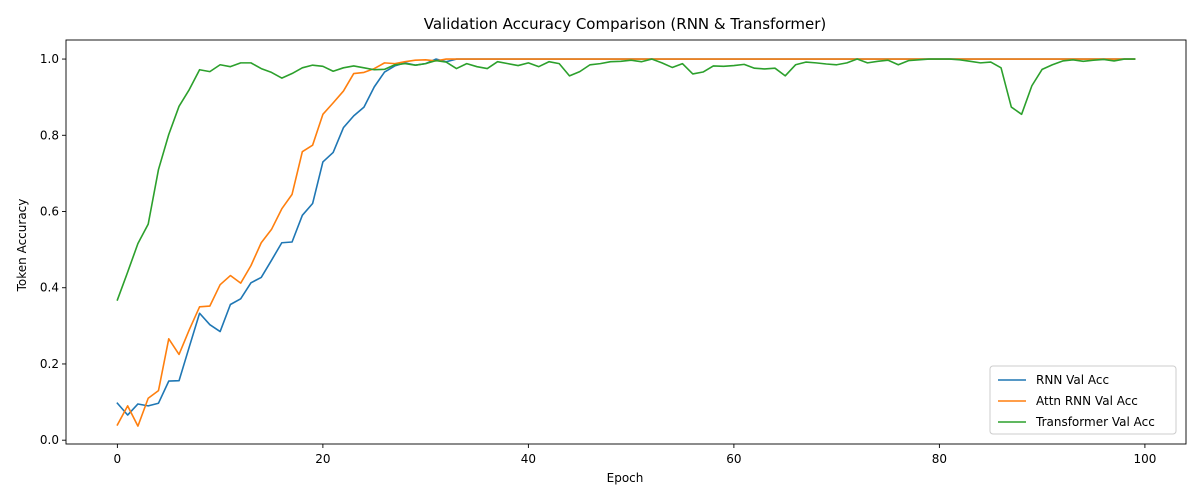  I want to click on legend-label: RNN Val Acc, so click(1072, 380).